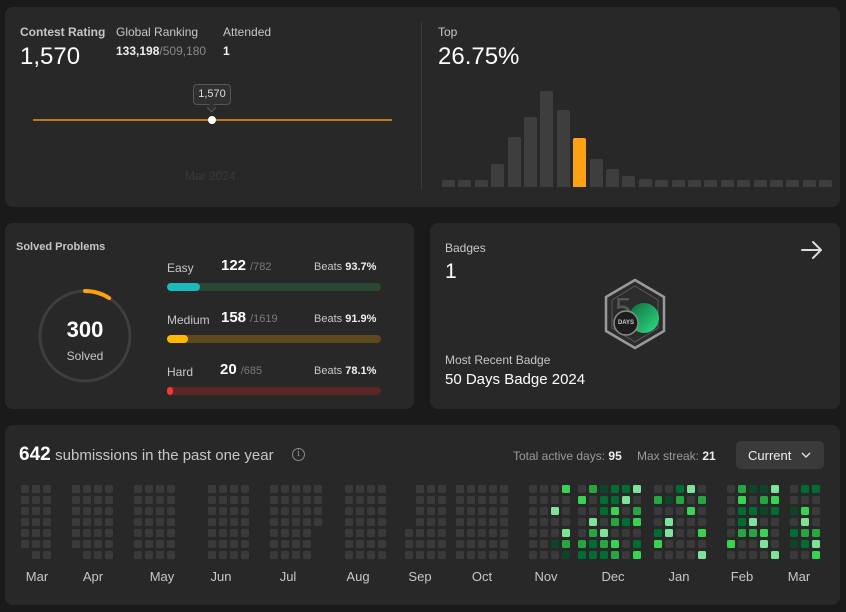 The width and height of the screenshot is (846, 612). Describe the element at coordinates (228, 369) in the screenshot. I see `difficulty-solved-count: 20` at that location.